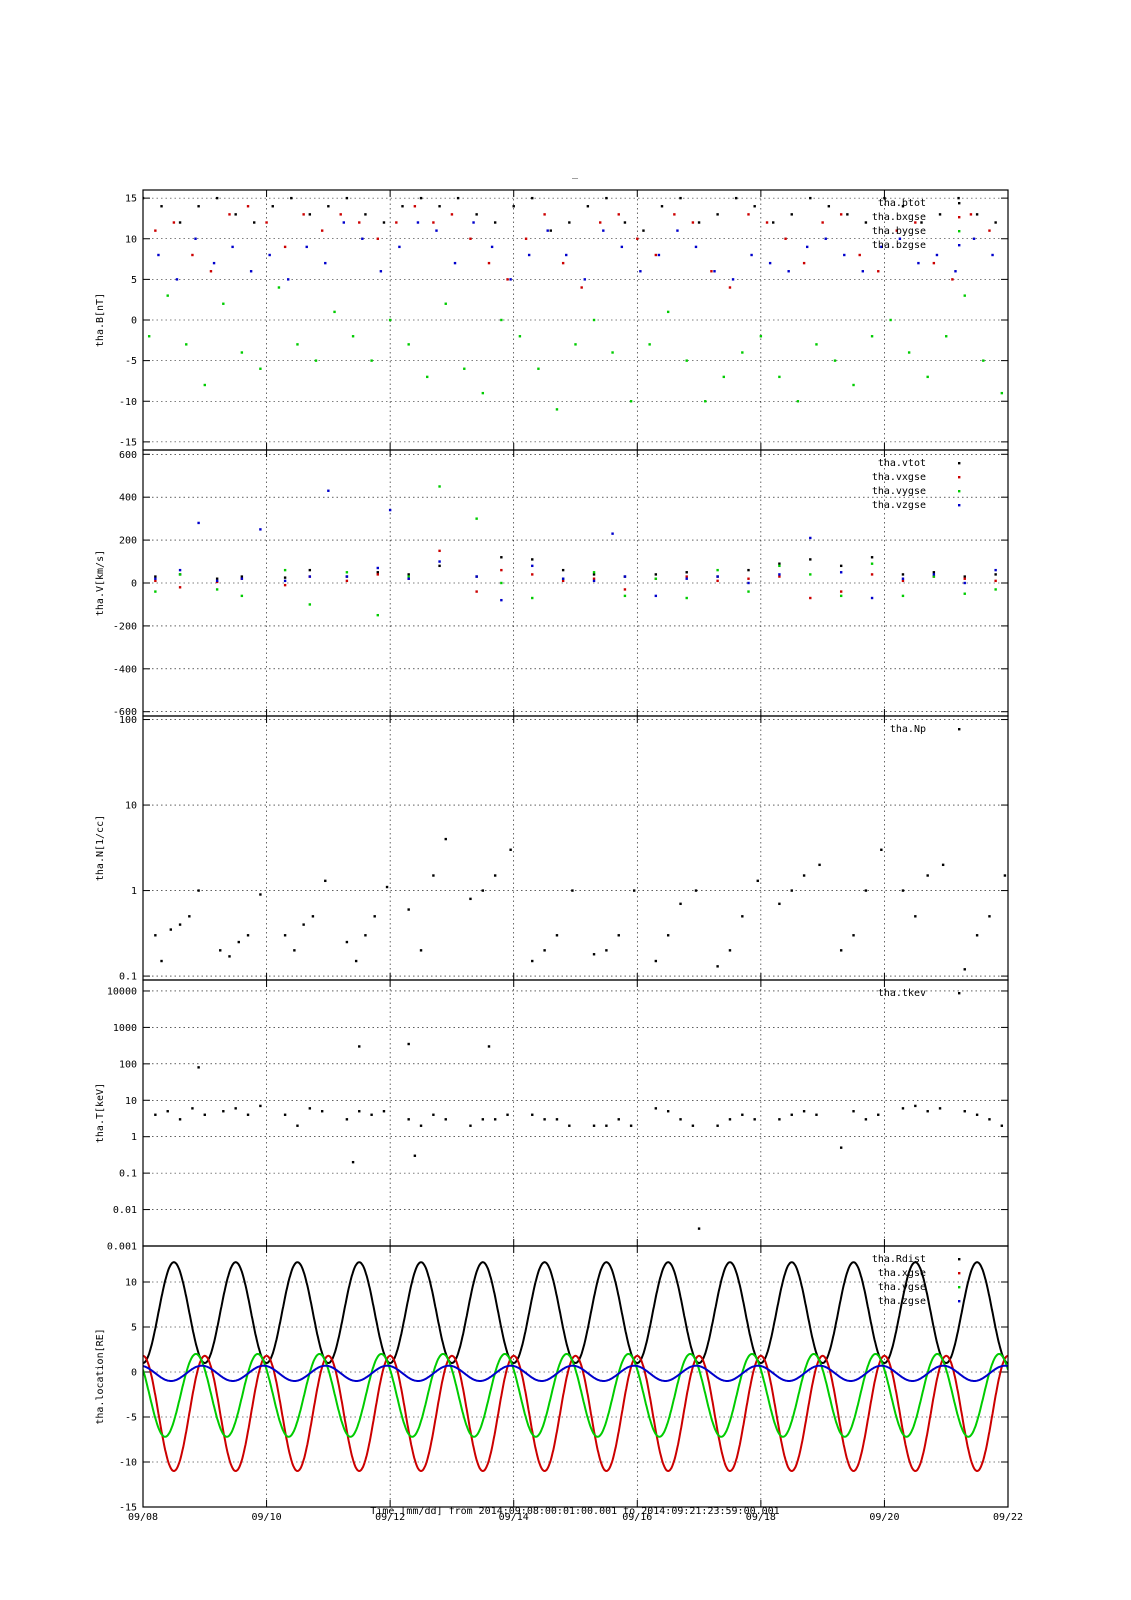  I want to click on series-line-tha.ygse, so click(575, 1395).